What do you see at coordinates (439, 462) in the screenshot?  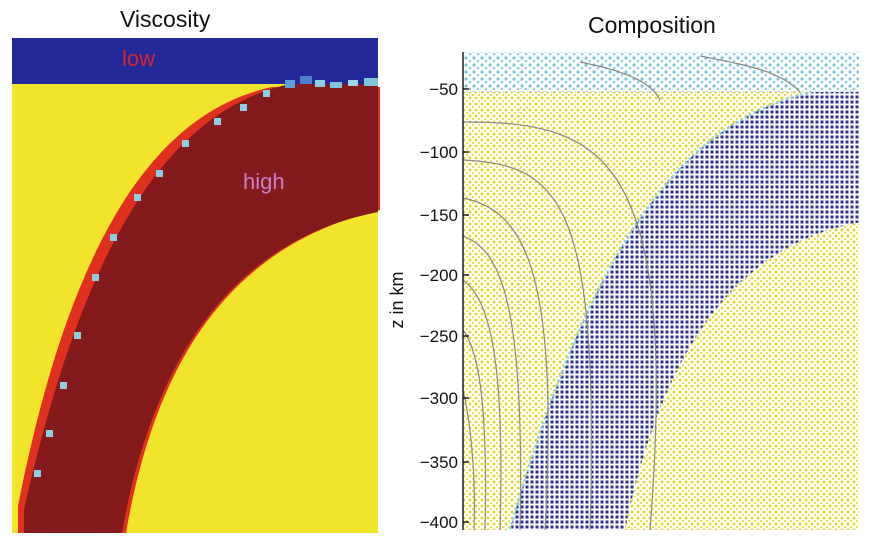 I see `y-tick-label: −350` at bounding box center [439, 462].